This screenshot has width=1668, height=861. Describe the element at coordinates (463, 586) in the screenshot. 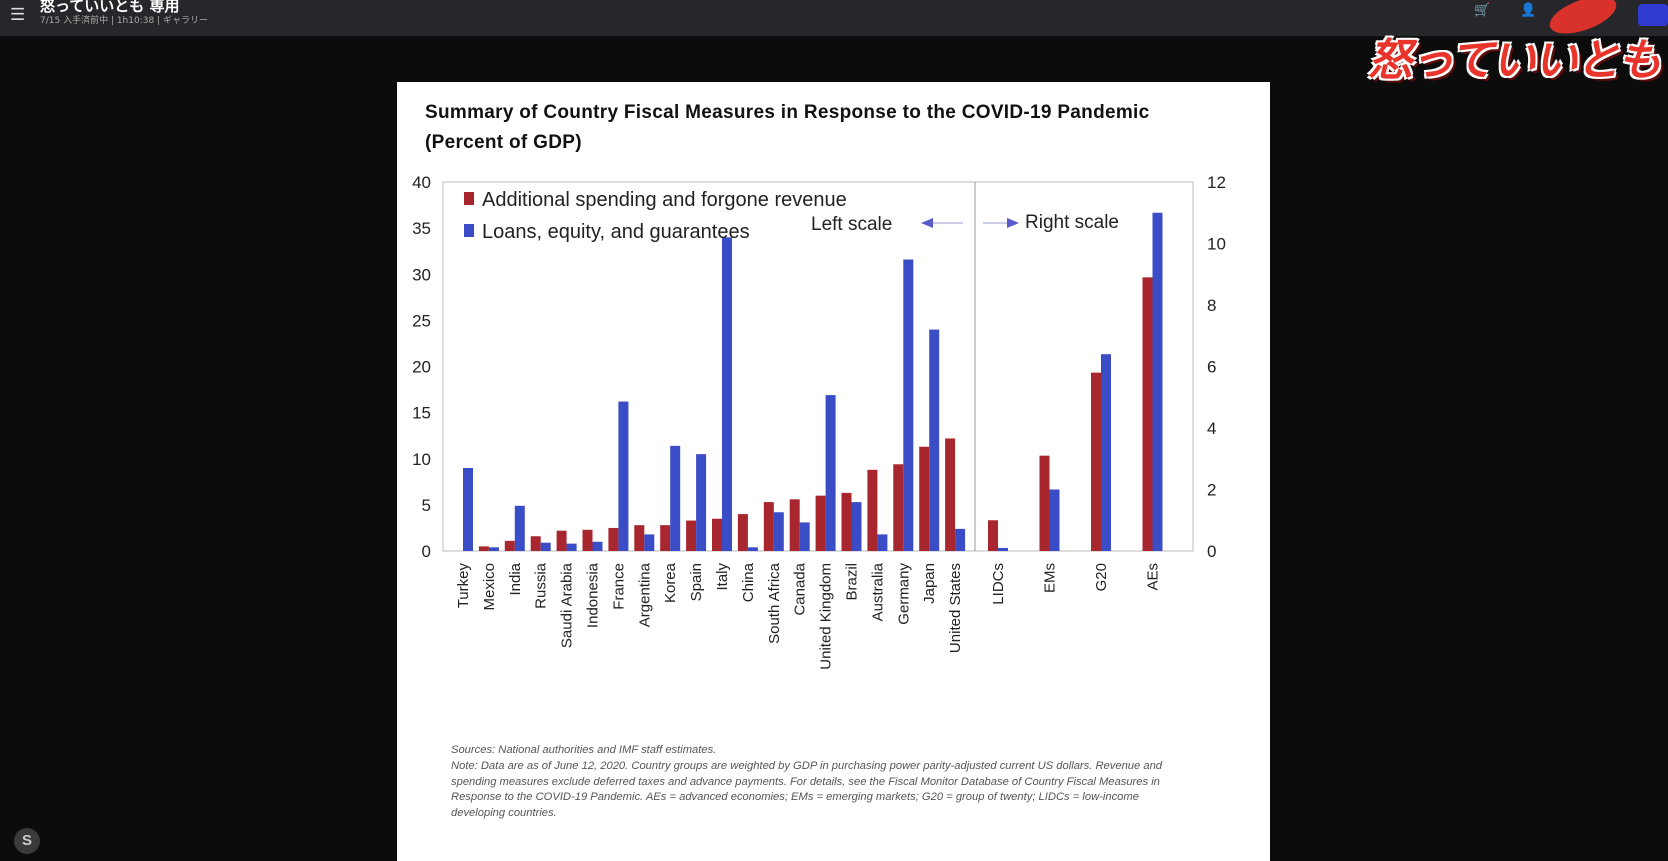

I see `country-category-label: Turkey` at that location.